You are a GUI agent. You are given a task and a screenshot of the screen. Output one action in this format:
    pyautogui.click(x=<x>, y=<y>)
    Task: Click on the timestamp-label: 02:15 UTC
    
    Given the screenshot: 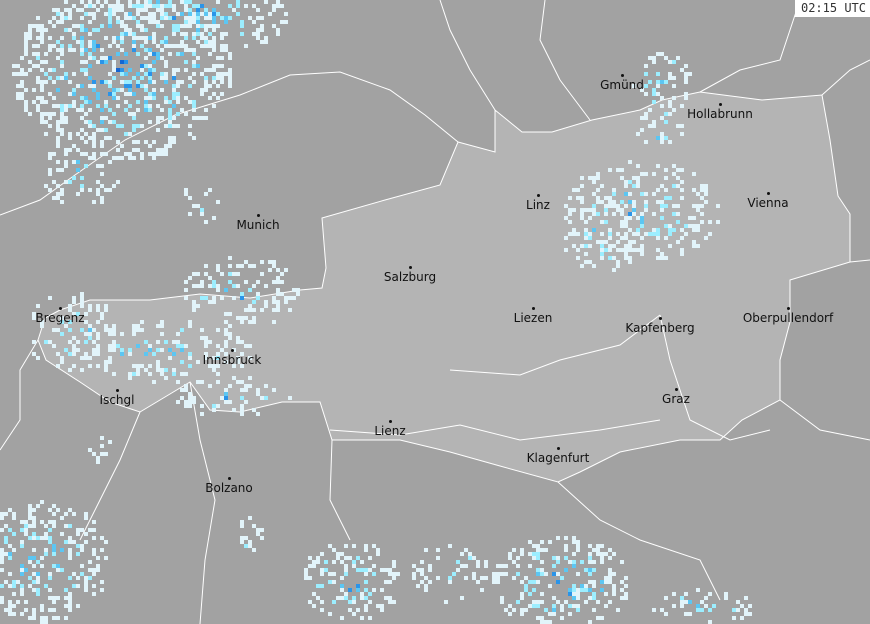 What is the action you would take?
    pyautogui.click(x=832, y=8)
    